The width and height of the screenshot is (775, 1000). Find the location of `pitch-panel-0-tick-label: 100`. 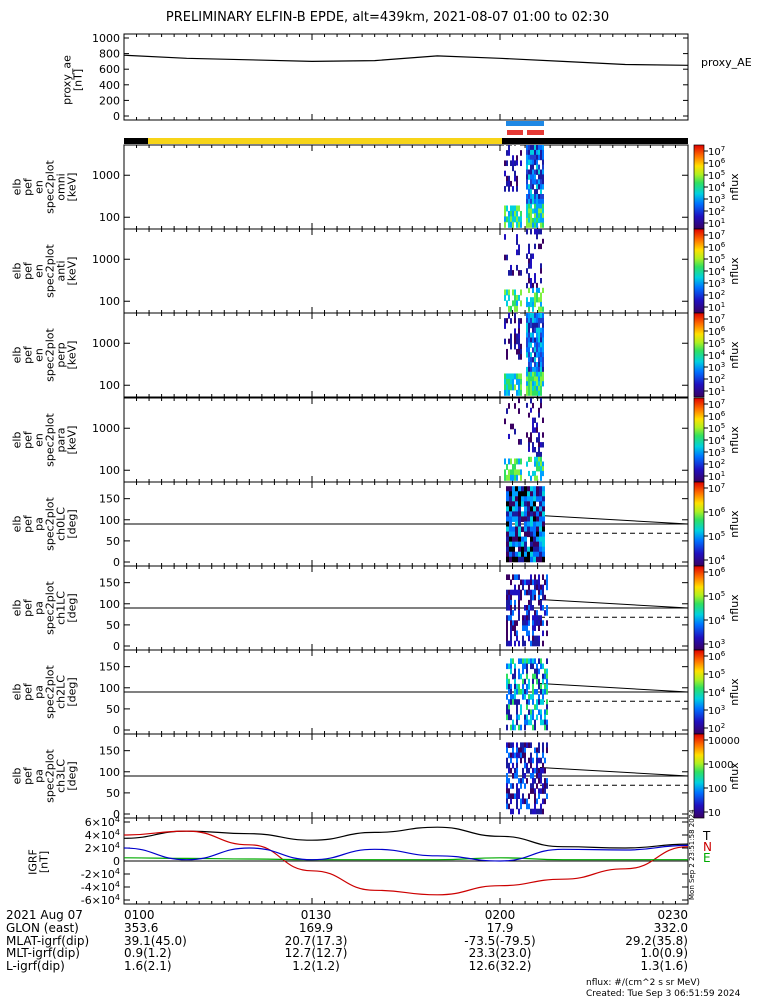

pitch-panel-0-tick-label: 100 is located at coordinates (109, 520).